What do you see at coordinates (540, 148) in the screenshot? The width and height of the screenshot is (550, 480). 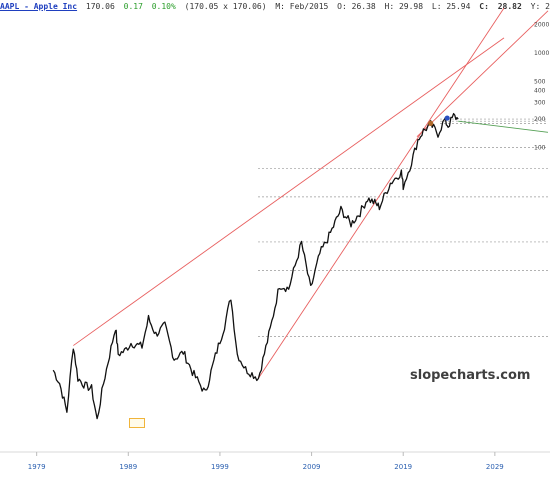 I see `y-tick-label-6: 100` at bounding box center [540, 148].